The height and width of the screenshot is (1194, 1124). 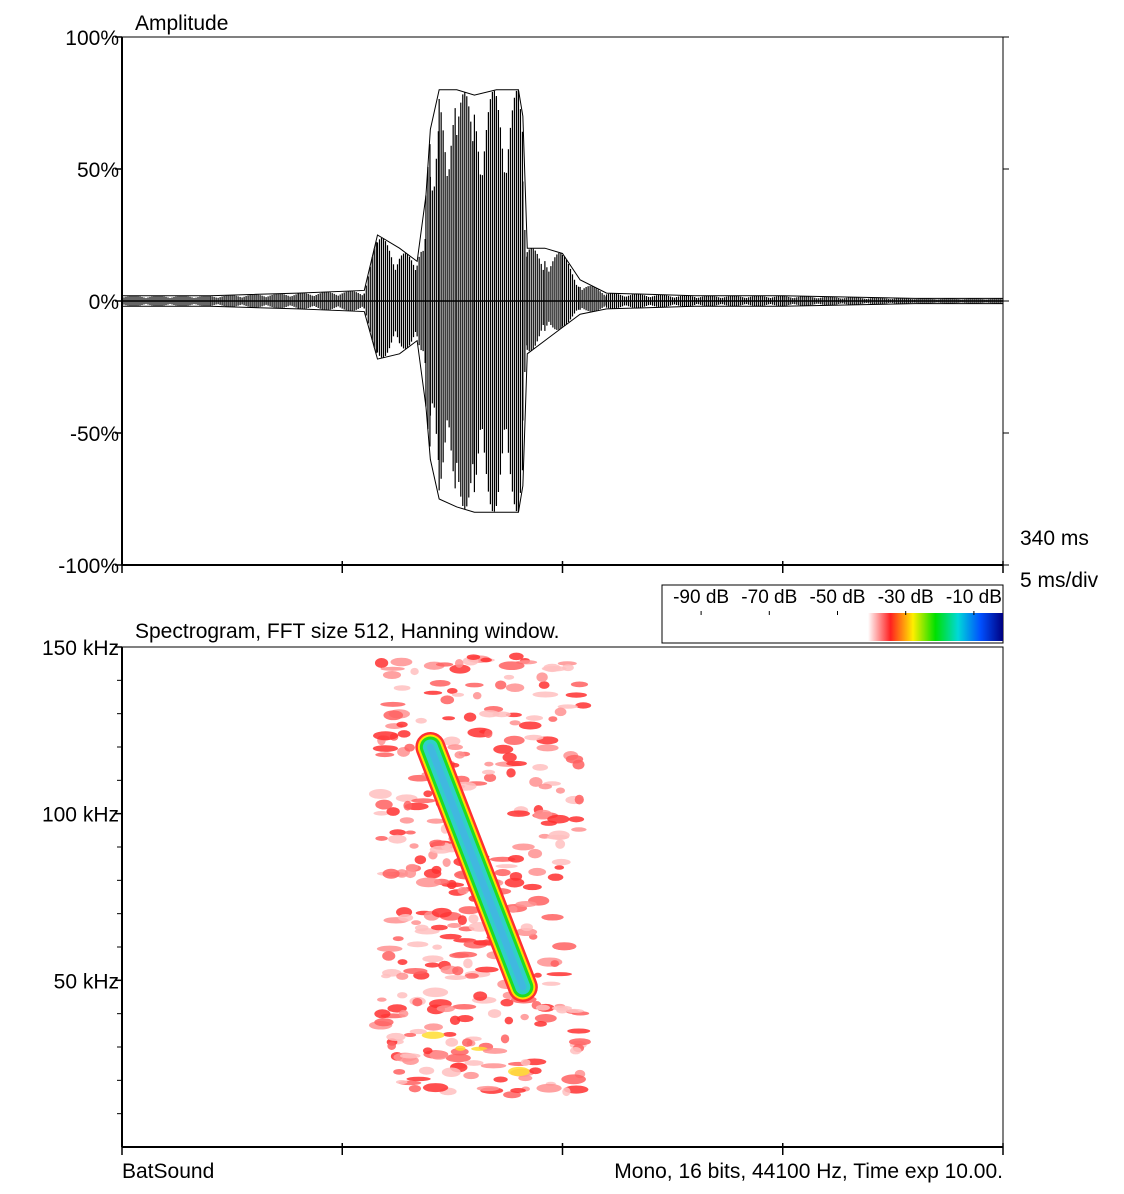 I want to click on colorbar-label: -50 dB, so click(x=838, y=597).